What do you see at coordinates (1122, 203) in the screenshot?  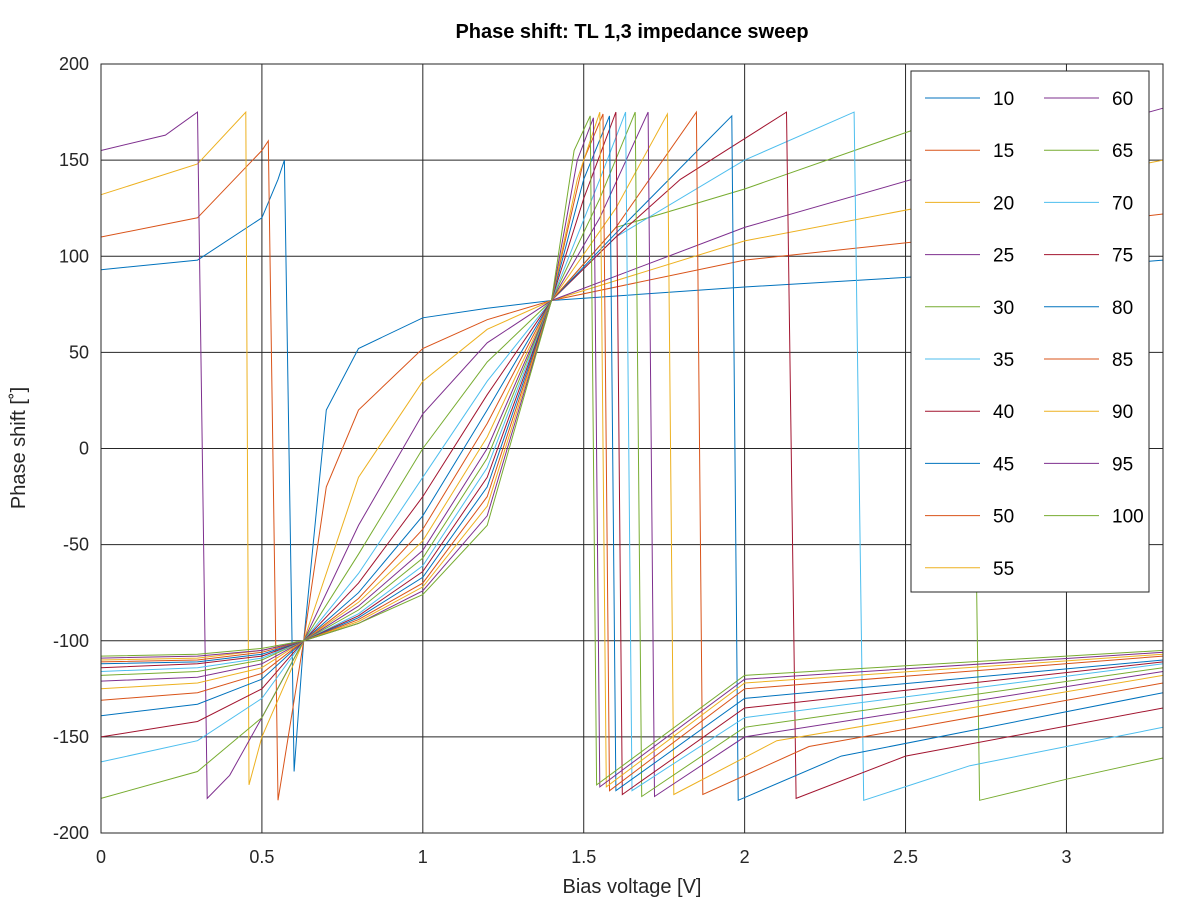 I see `legend-label-70: 70` at bounding box center [1122, 203].